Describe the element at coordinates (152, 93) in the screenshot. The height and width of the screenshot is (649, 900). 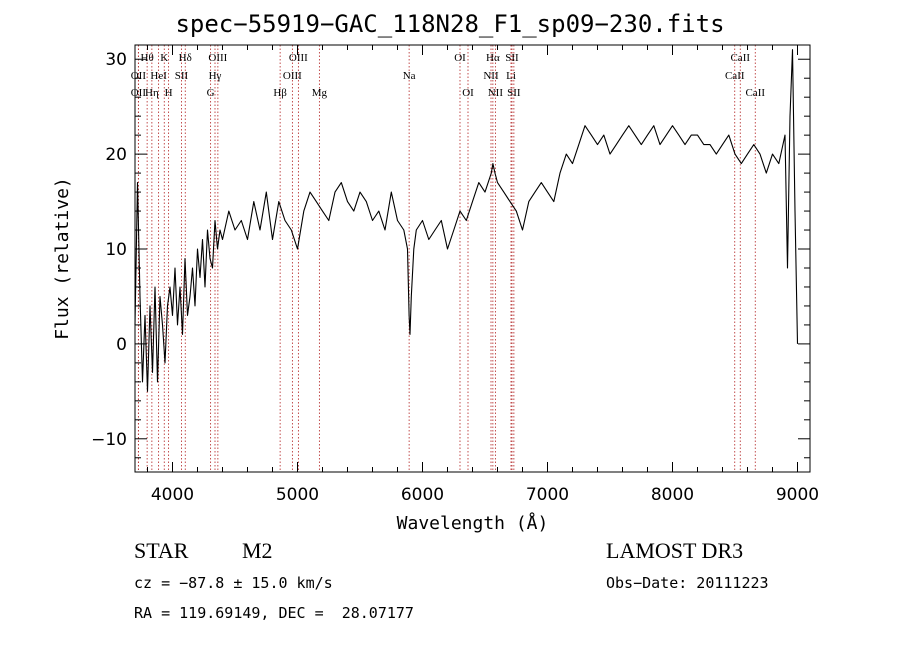
I see `line-label: Hη` at that location.